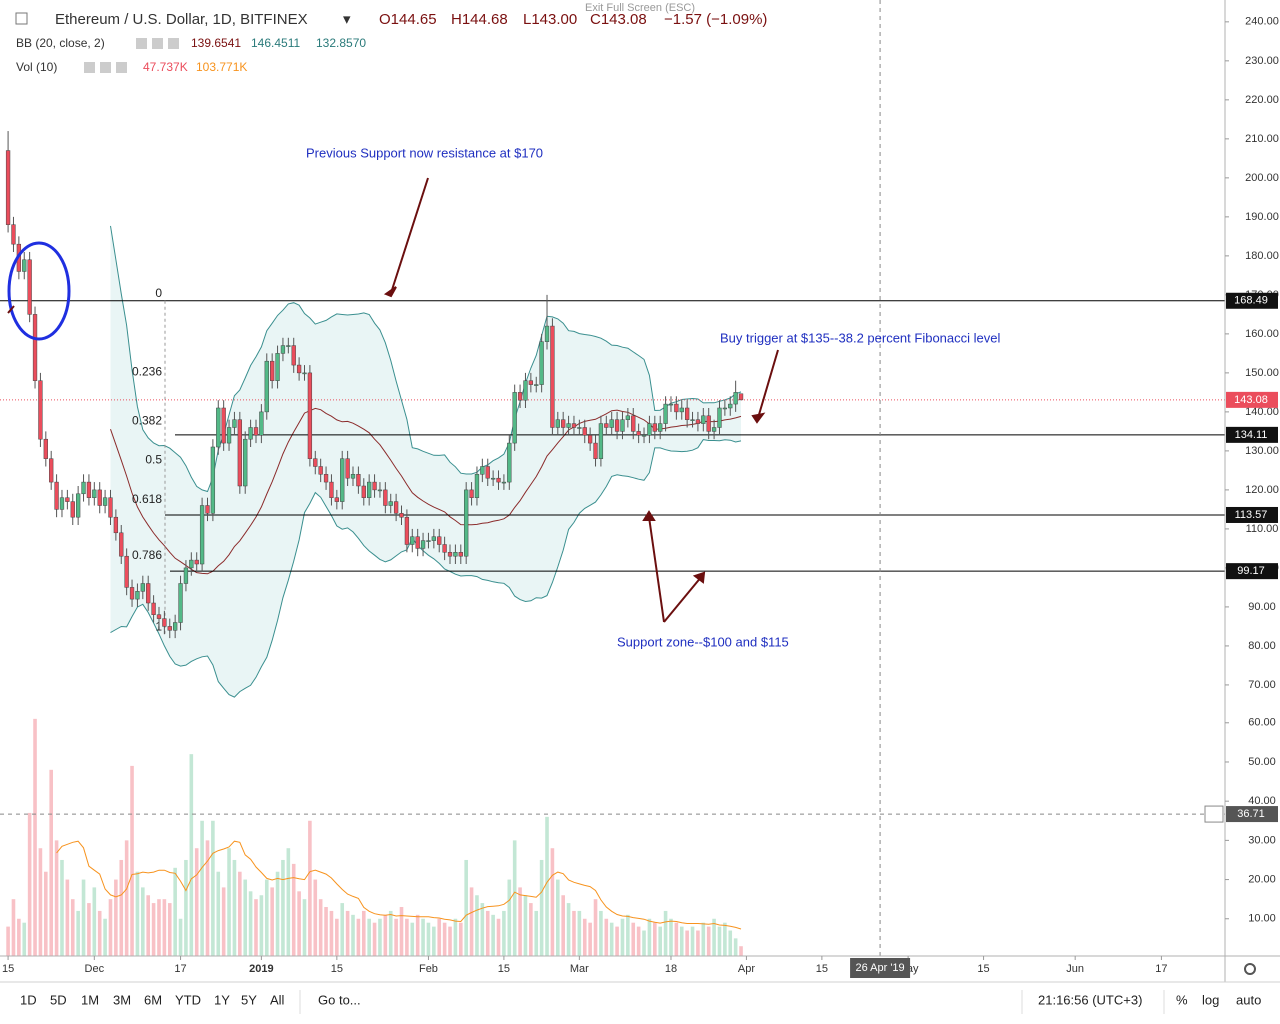  I want to click on collapse-button, so click(21, 18).